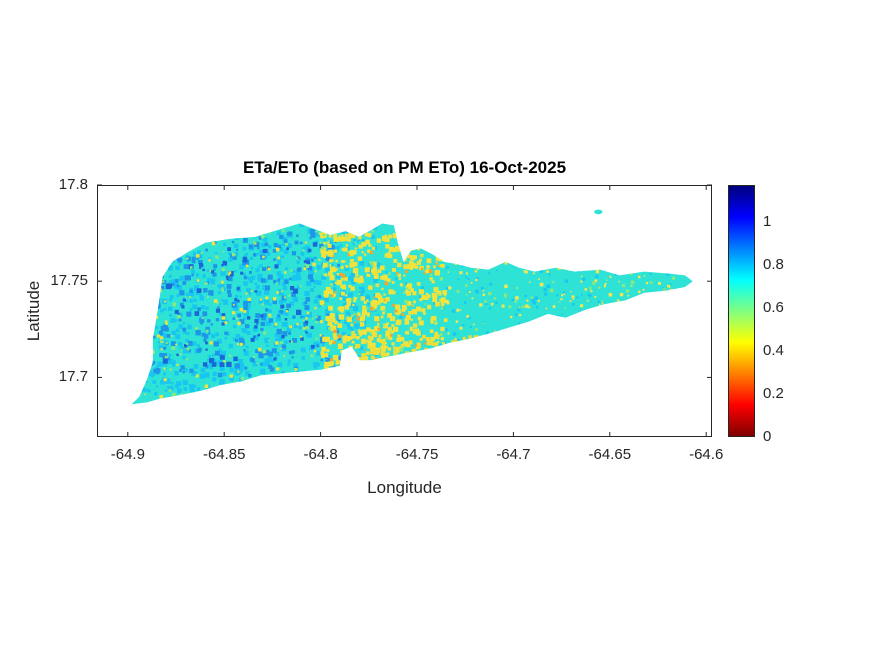  What do you see at coordinates (127, 454) in the screenshot?
I see `x-tick-label: -64.9` at bounding box center [127, 454].